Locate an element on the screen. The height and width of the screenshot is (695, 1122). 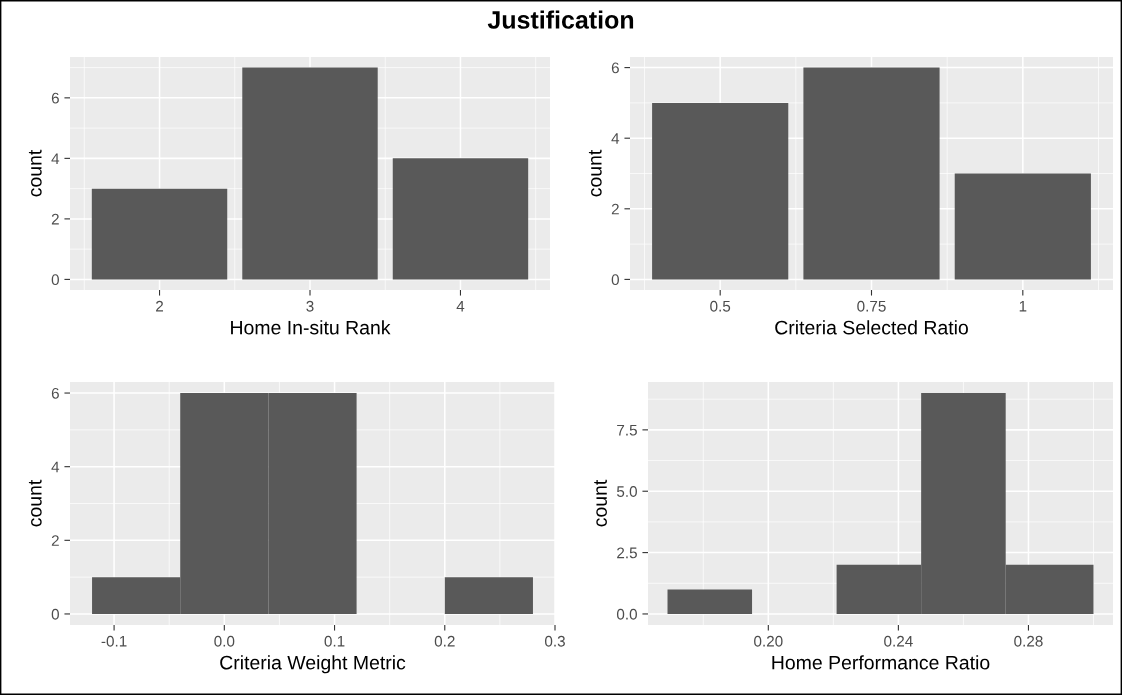
x-tick-label: 0.0 is located at coordinates (224, 641).